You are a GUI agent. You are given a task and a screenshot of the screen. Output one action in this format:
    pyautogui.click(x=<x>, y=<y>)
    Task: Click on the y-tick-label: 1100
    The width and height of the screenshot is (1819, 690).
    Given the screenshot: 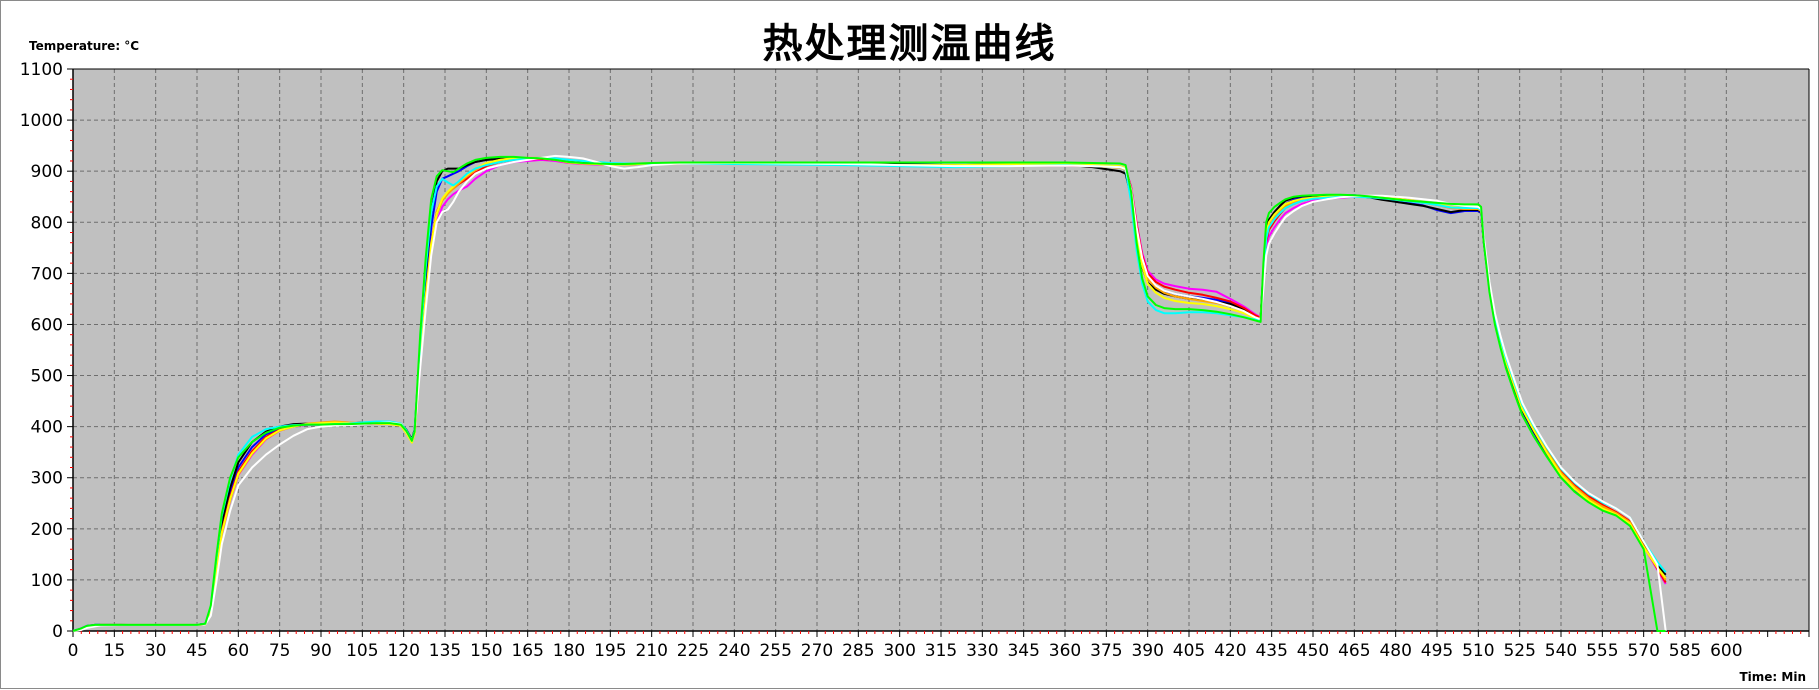 What is the action you would take?
    pyautogui.click(x=41, y=70)
    